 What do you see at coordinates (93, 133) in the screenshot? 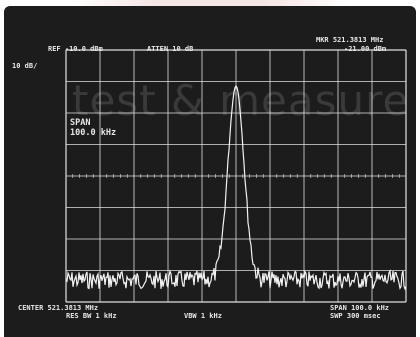
I see `span-value: 100.0 kHz` at bounding box center [93, 133].